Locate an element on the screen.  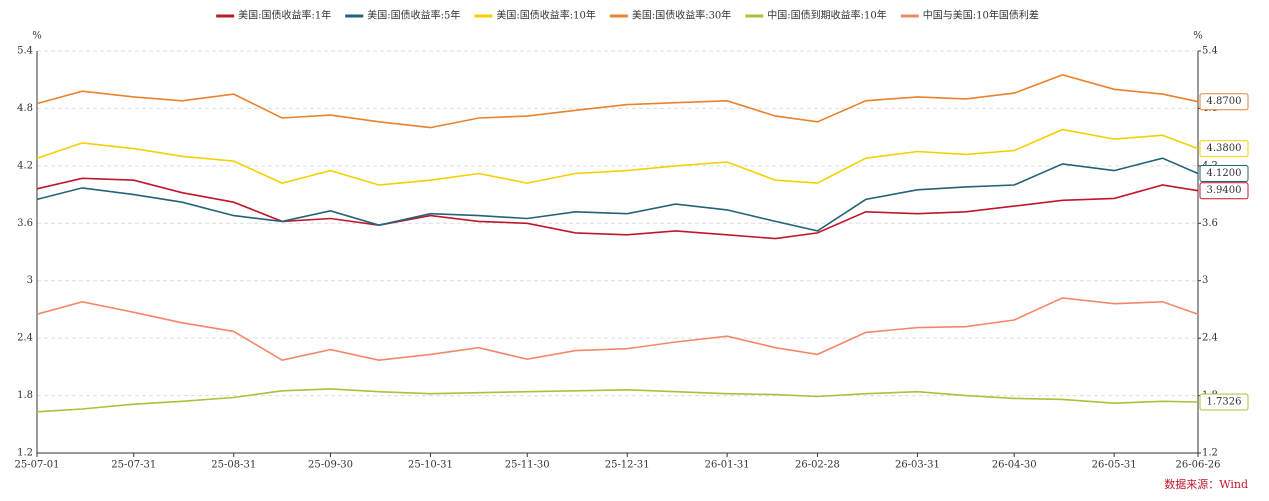
y-unit: % is located at coordinates (37, 36).